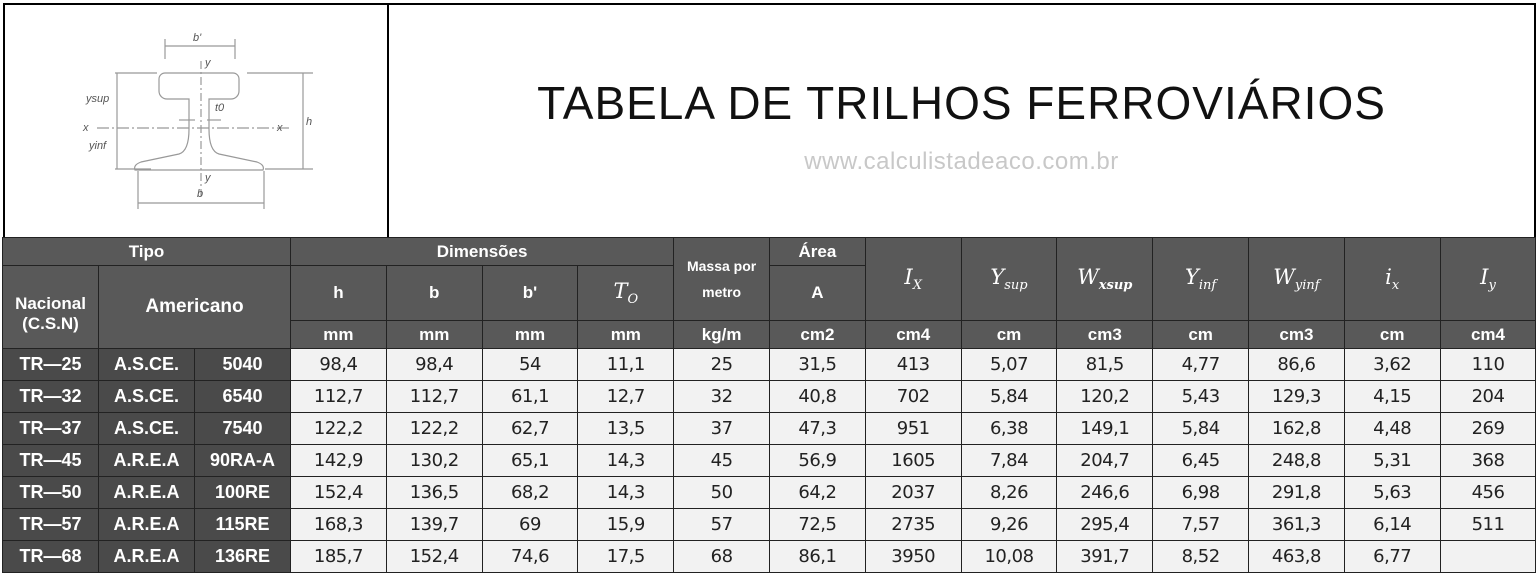 This screenshot has height=576, width=1536. Describe the element at coordinates (913, 460) in the screenshot. I see `table-cell: 1605` at that location.